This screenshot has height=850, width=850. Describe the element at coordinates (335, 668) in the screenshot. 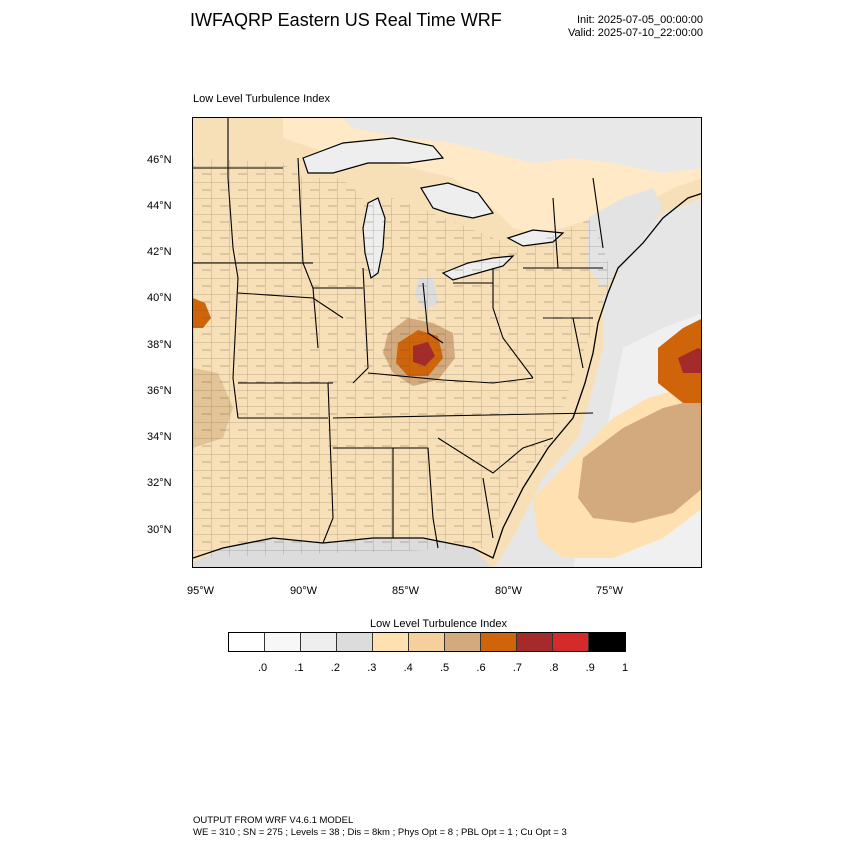

I see `colorbar-tick-label: .2` at that location.